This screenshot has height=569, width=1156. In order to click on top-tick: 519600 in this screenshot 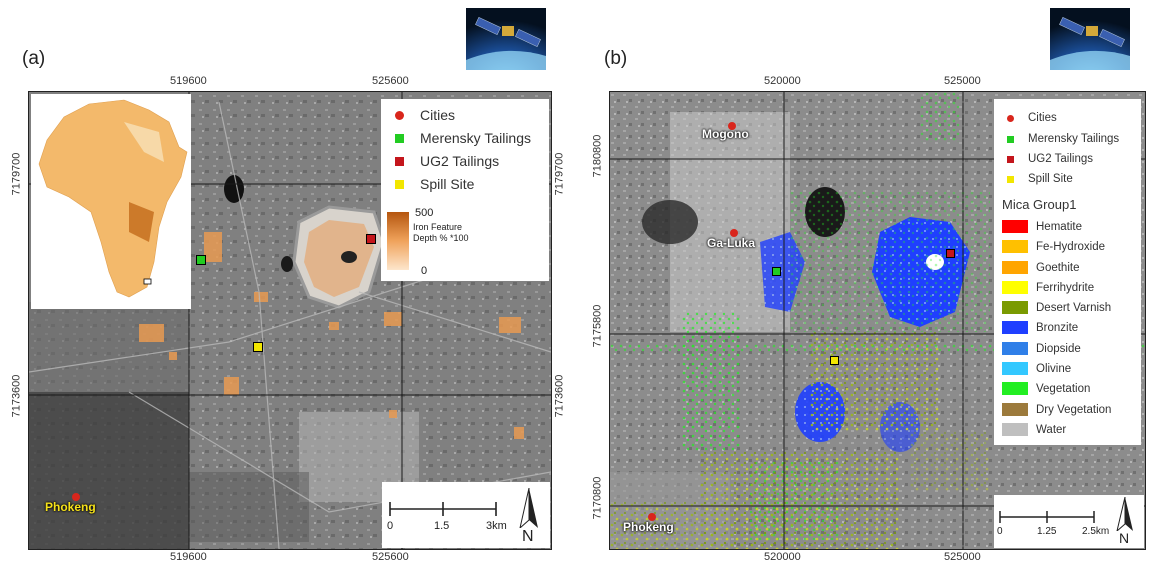, I will do `click(188, 81)`.